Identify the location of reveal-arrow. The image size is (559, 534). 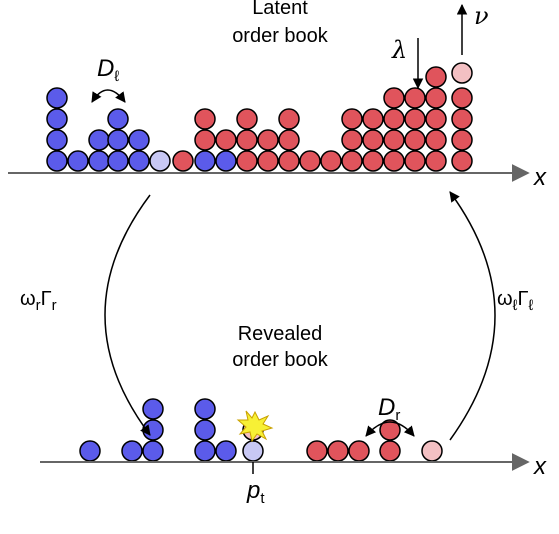
(127, 315).